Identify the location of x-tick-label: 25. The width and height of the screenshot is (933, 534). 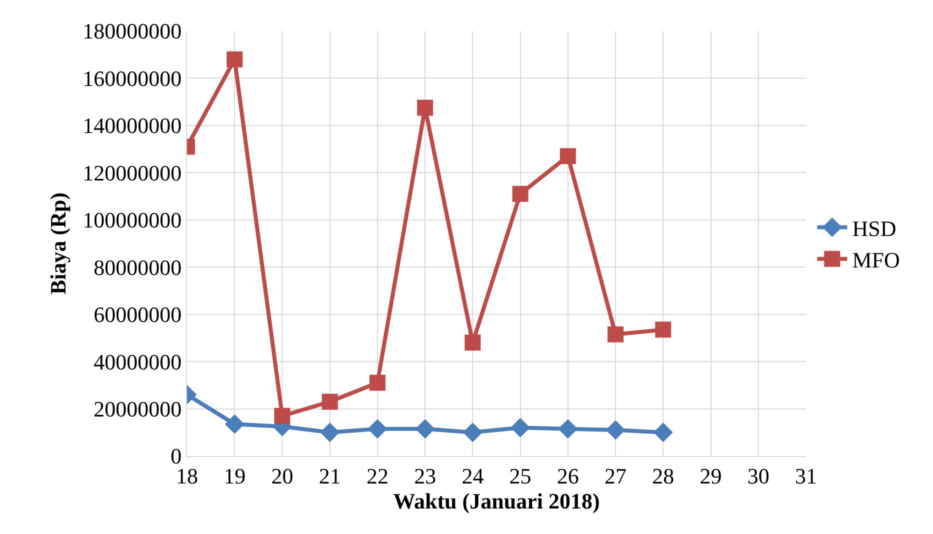
(520, 475).